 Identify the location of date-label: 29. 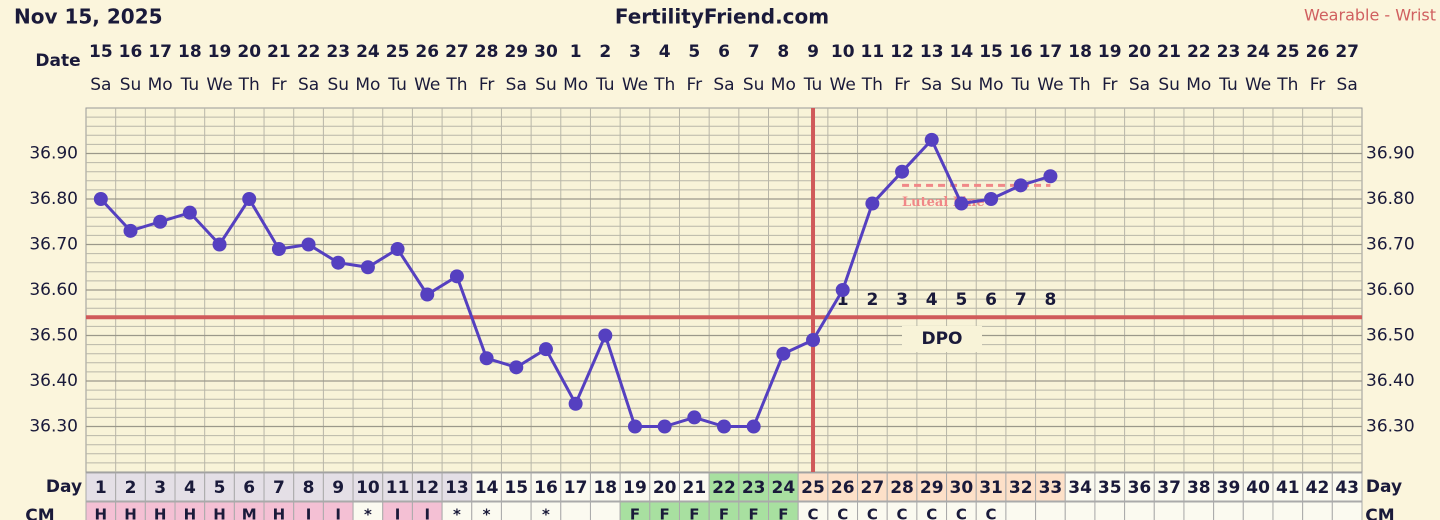
(516, 52).